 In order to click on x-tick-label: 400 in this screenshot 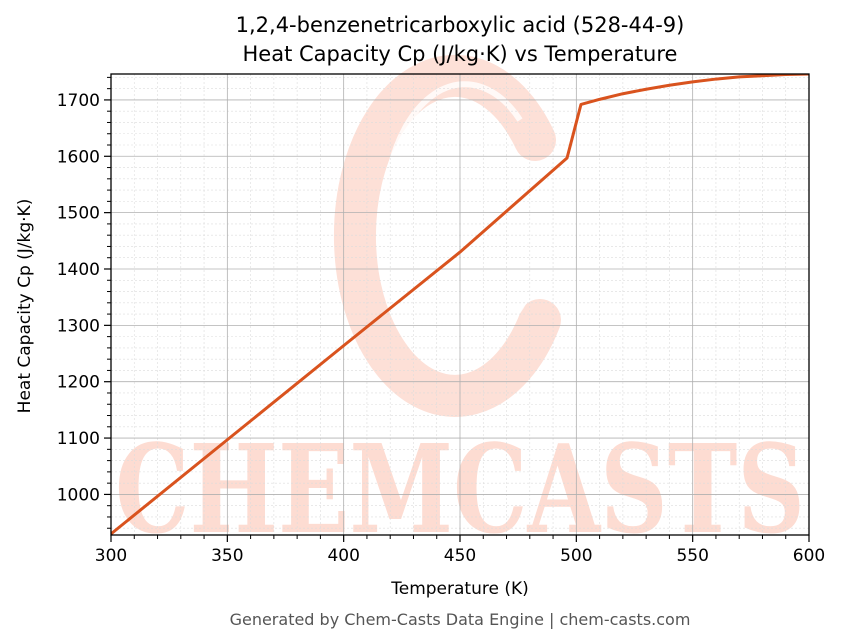, I will do `click(343, 556)`.